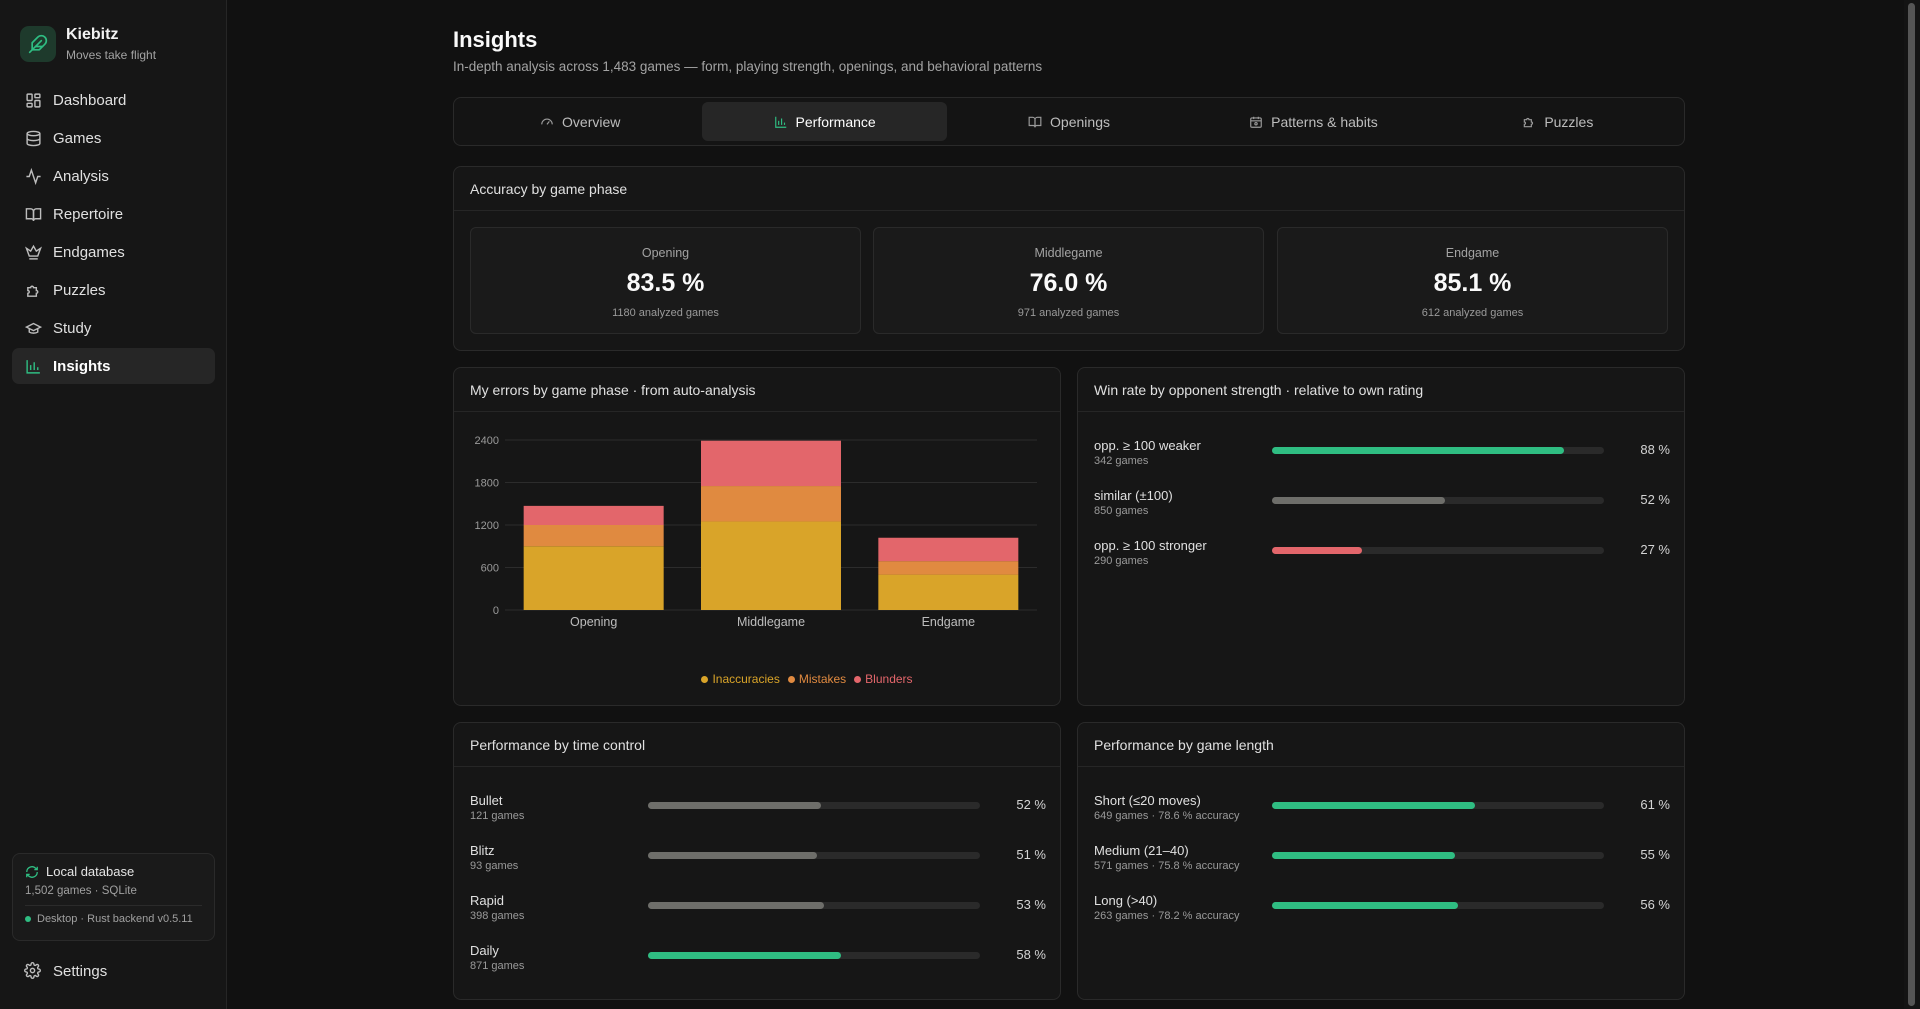 Image resolution: width=1920 pixels, height=1009 pixels. I want to click on winrate-row: opp. ≥ 100 weaker 342 games 88 %, so click(1382, 456).